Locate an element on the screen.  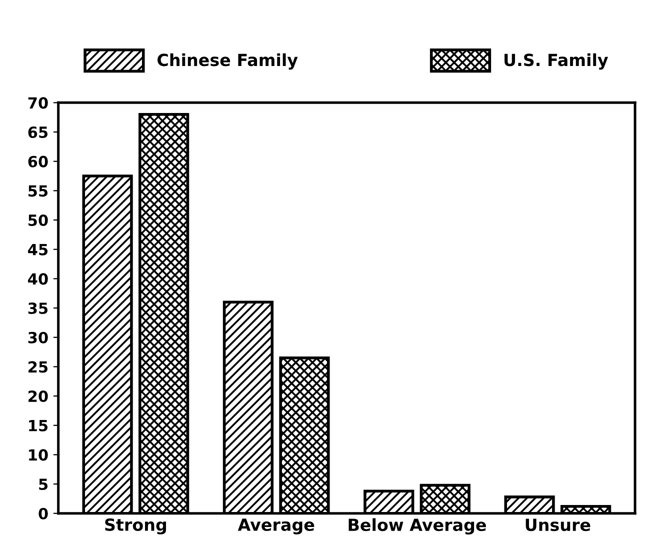
y-tick-label: 15 is located at coordinates (38, 426).